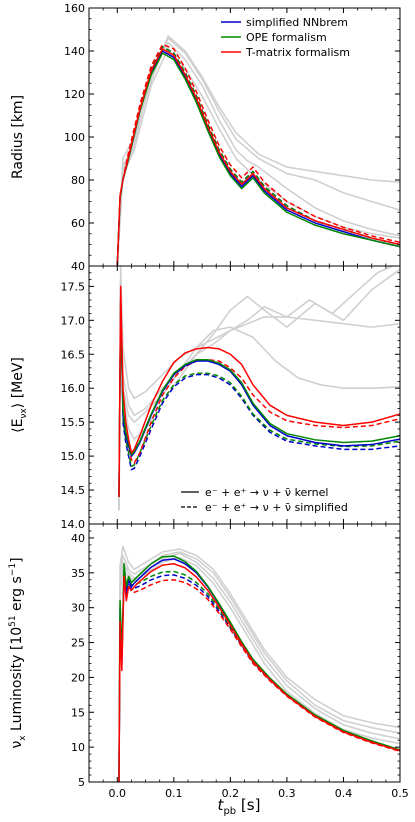 This screenshot has height=822, width=415. What do you see at coordinates (78, 223) in the screenshot?
I see `y-tick-label: 60` at bounding box center [78, 223].